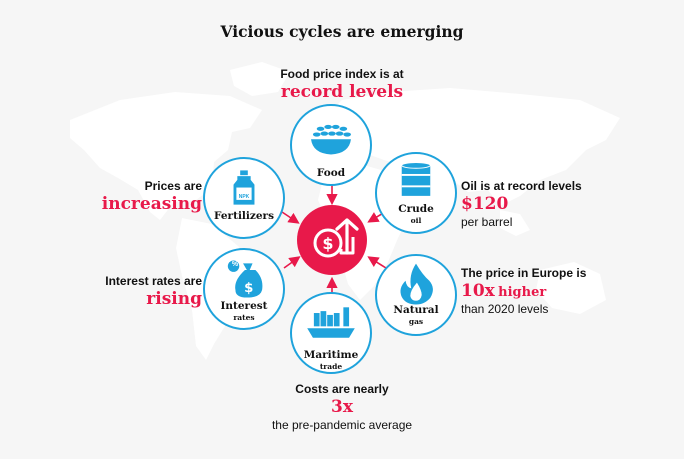  What do you see at coordinates (151, 204) in the screenshot?
I see `callout-prices-highlight: increasing` at bounding box center [151, 204].